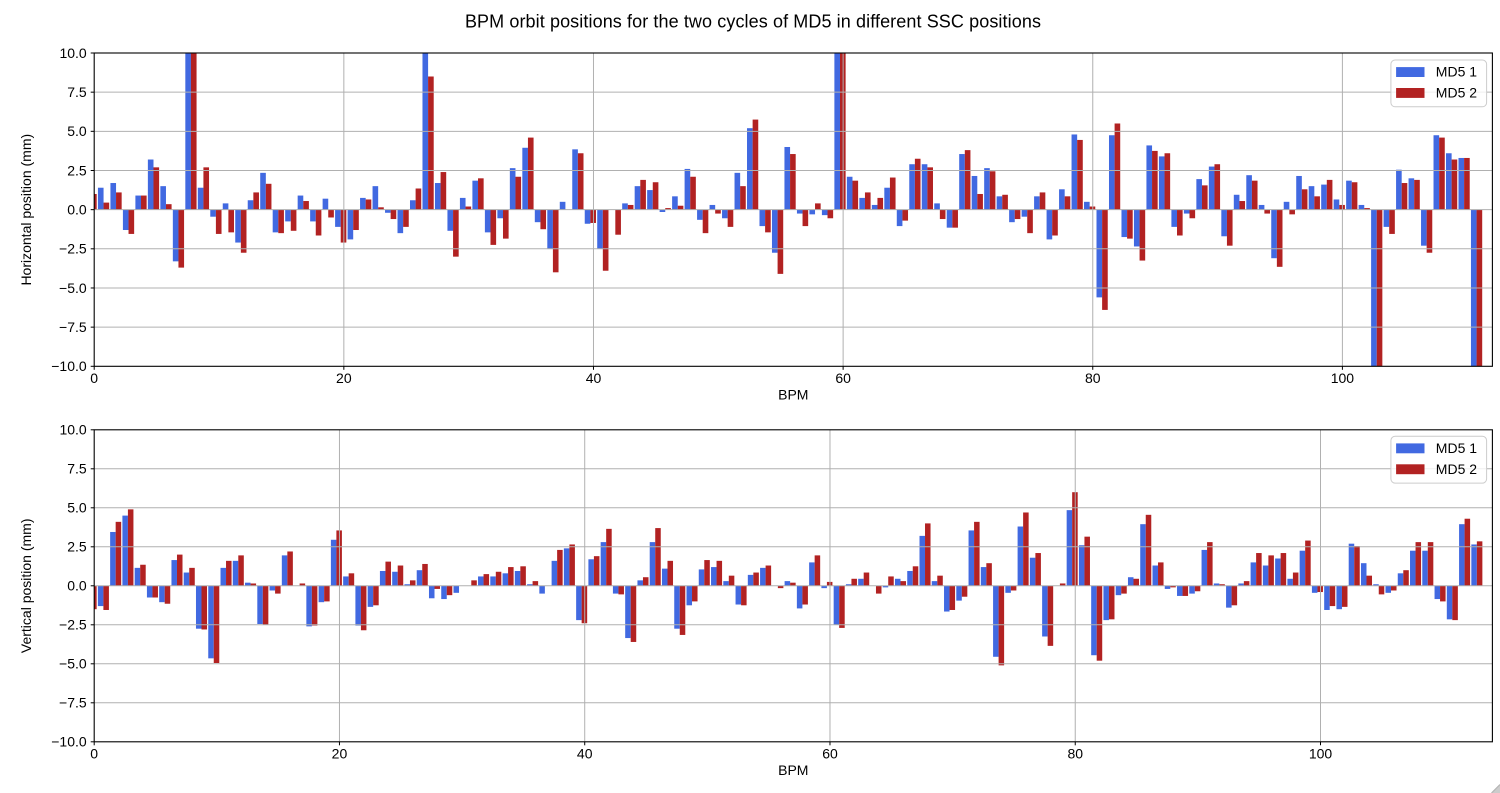 Image resolution: width=1500 pixels, height=793 pixels. I want to click on svg-text: Horizontal position (mm), so click(26, 210).